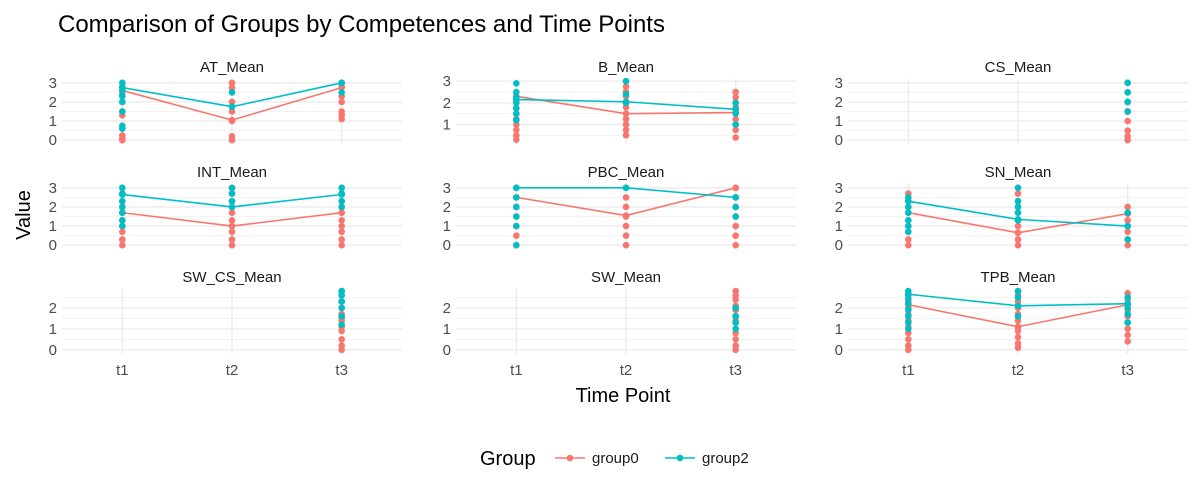 This screenshot has width=1200, height=495. What do you see at coordinates (680, 458) in the screenshot?
I see `legend-key-point` at bounding box center [680, 458].